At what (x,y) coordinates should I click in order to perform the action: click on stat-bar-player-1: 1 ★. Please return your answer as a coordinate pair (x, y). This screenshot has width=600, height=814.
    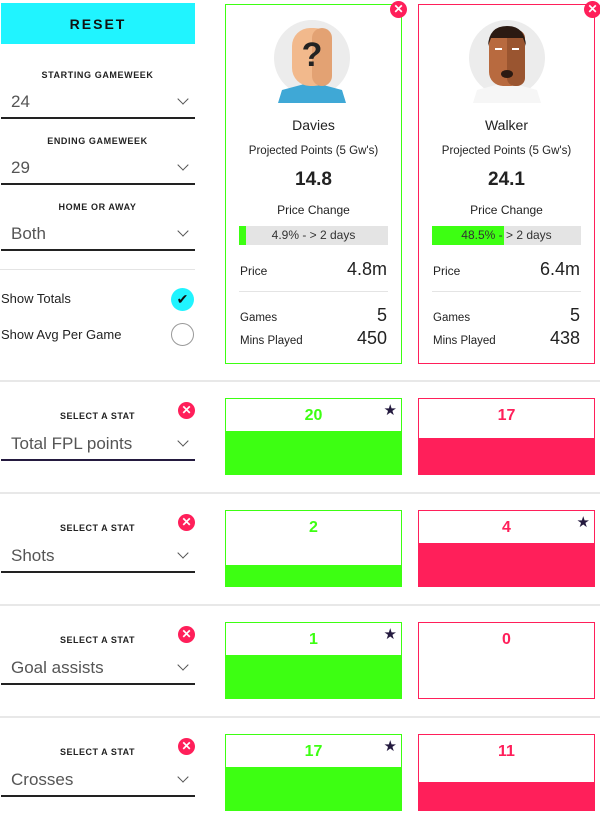
    Looking at the image, I should click on (313, 660).